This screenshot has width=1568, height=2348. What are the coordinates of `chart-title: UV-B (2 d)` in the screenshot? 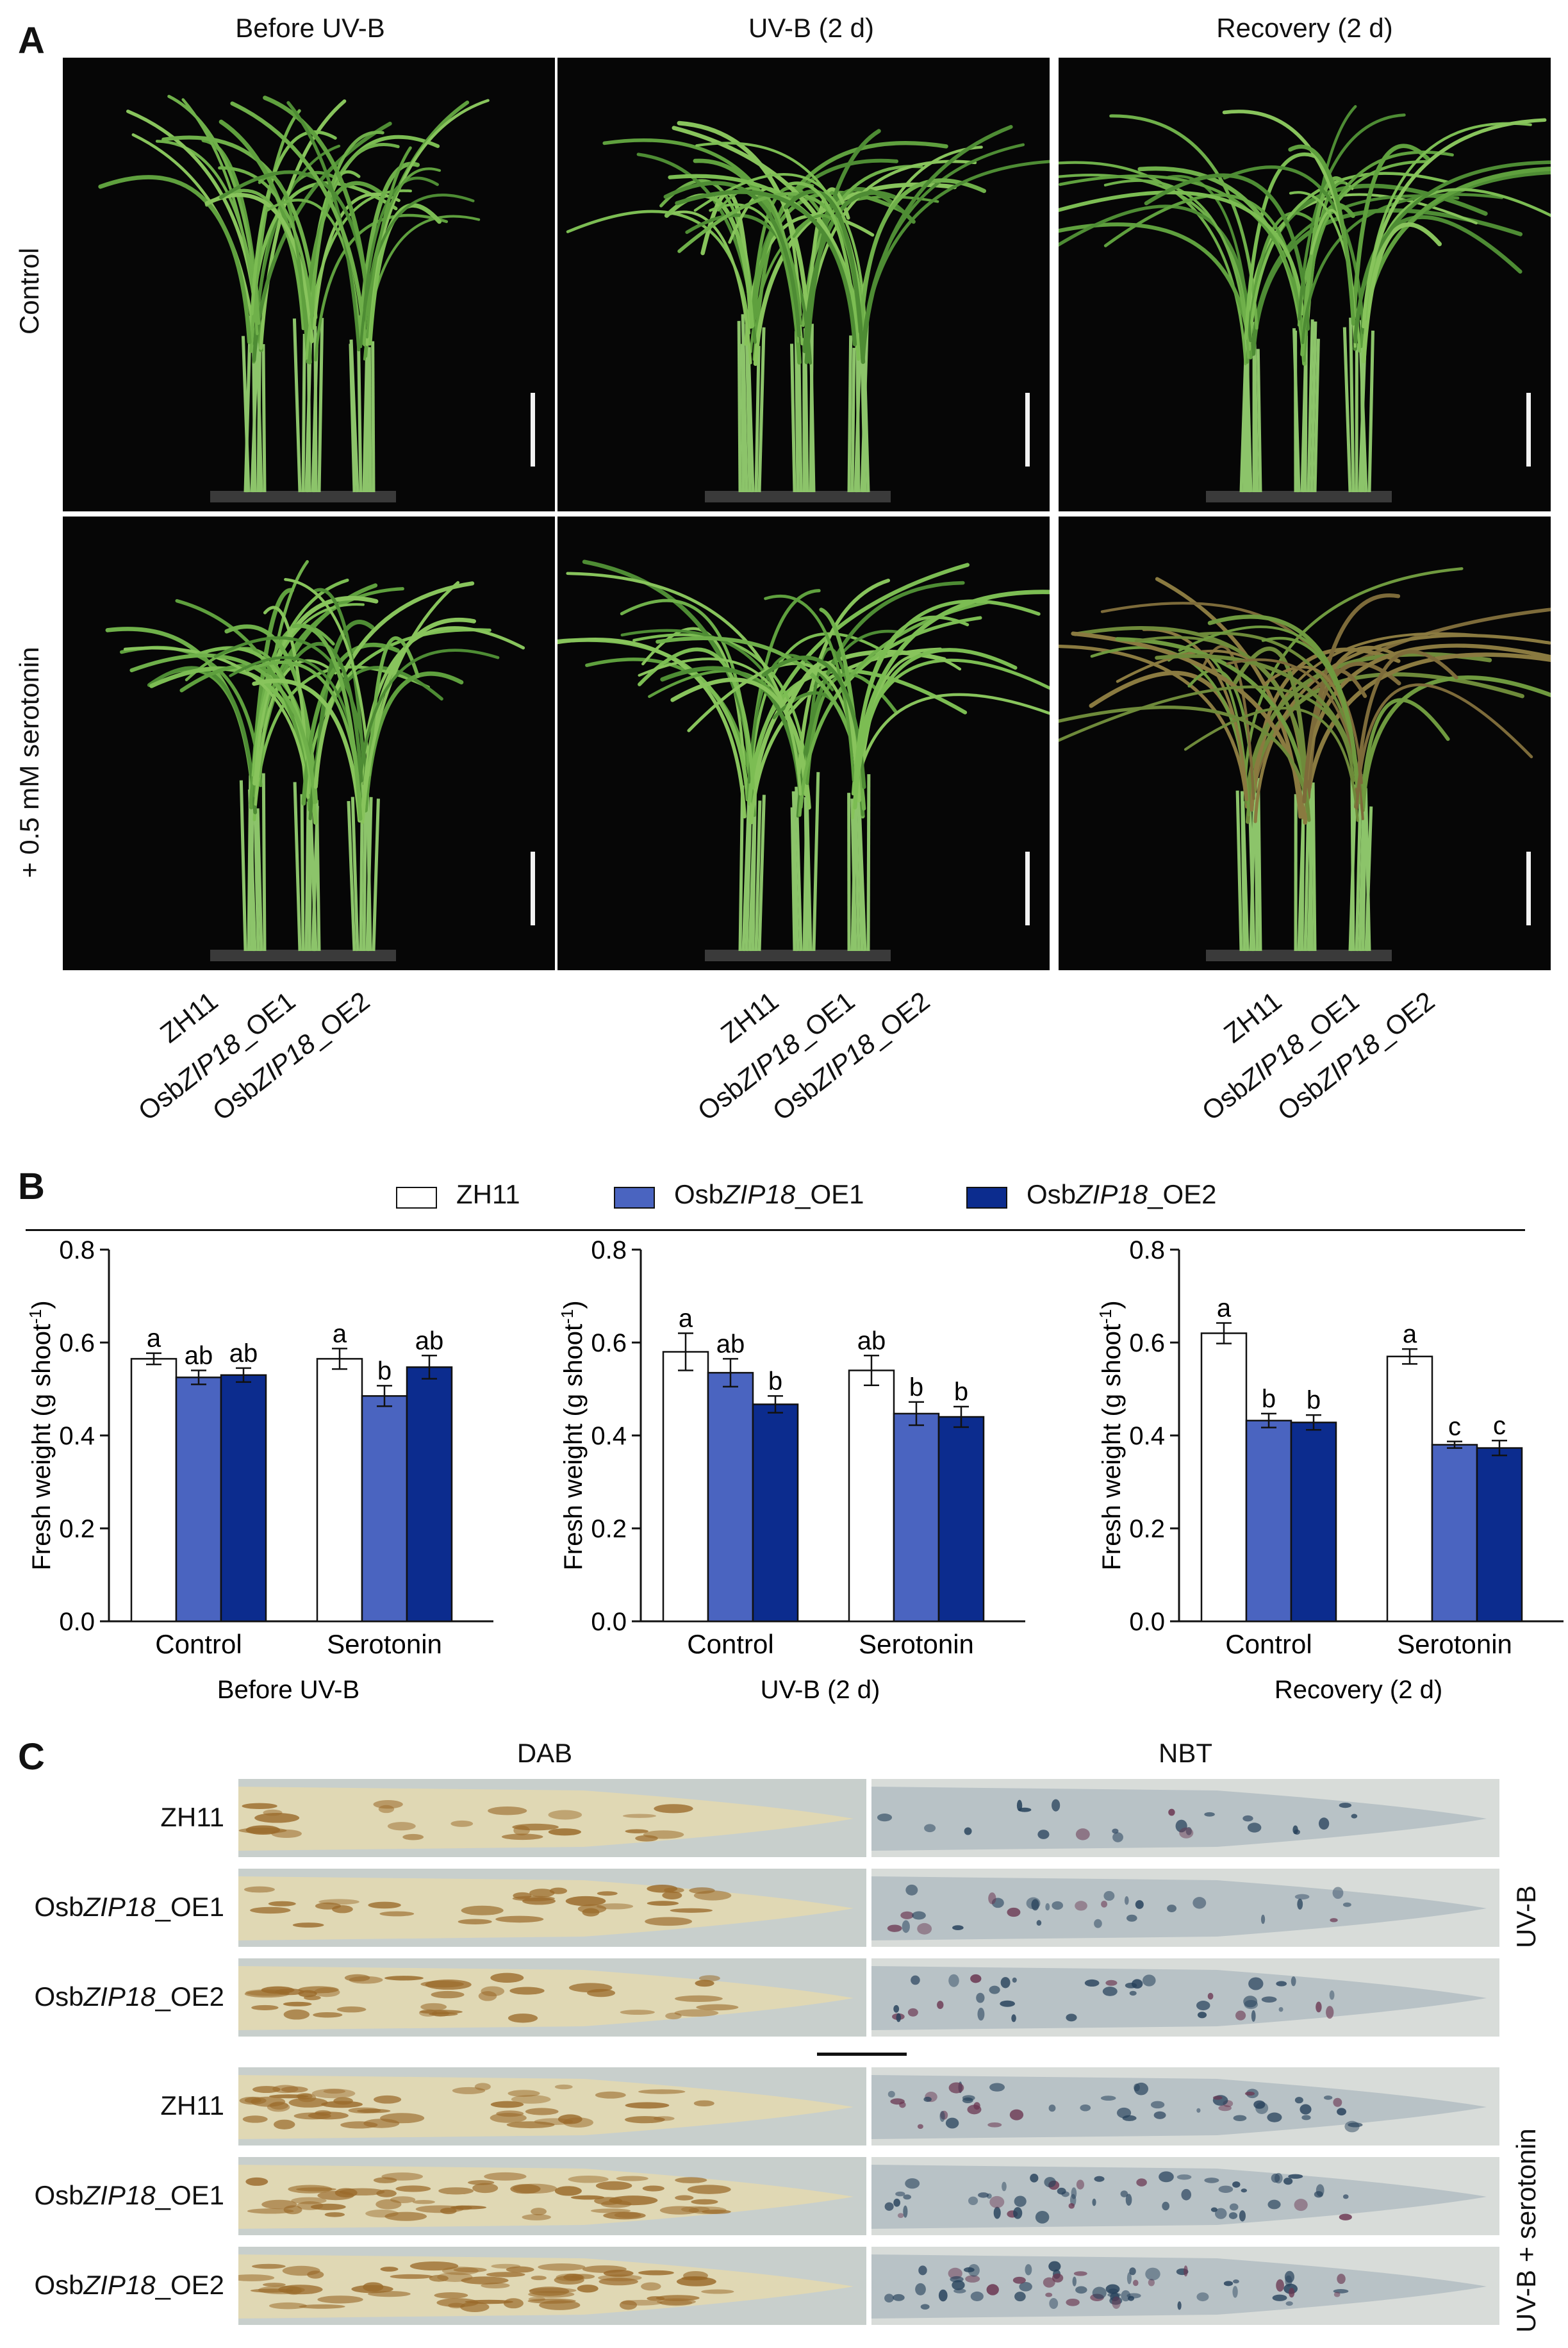 It's located at (820, 1690).